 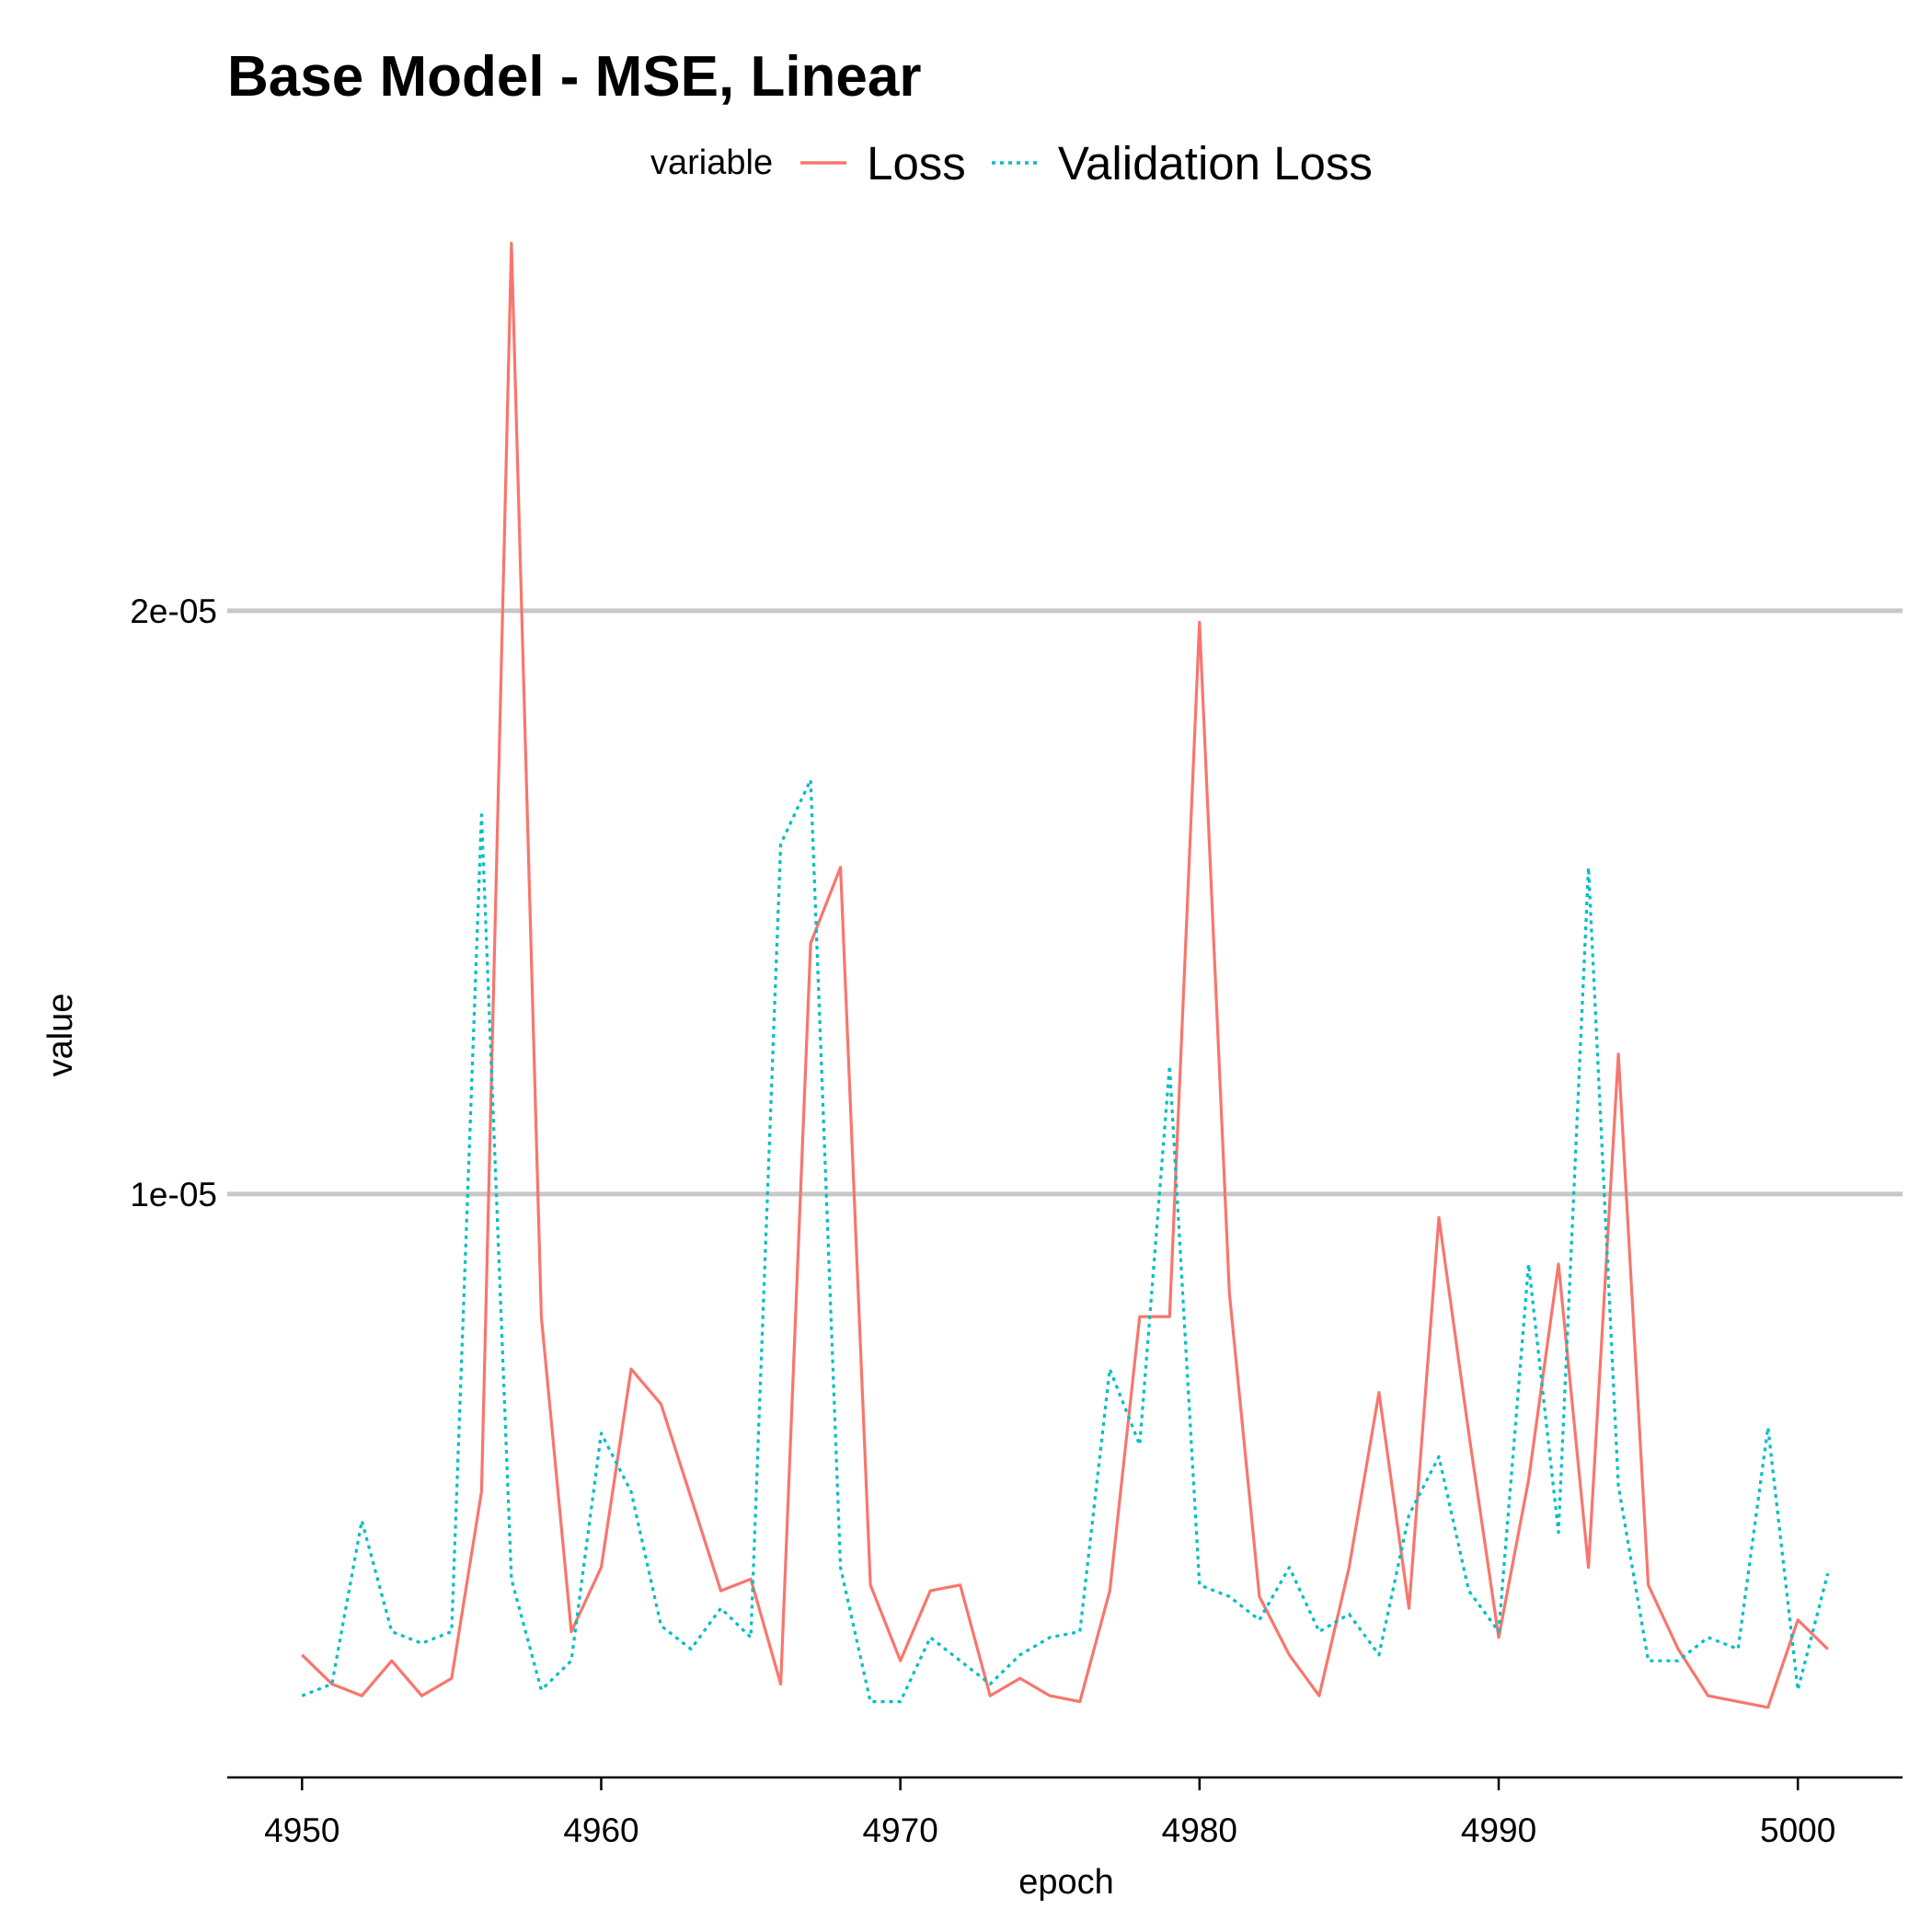 I want to click on x-tick-label: 4950, so click(x=301, y=1830).